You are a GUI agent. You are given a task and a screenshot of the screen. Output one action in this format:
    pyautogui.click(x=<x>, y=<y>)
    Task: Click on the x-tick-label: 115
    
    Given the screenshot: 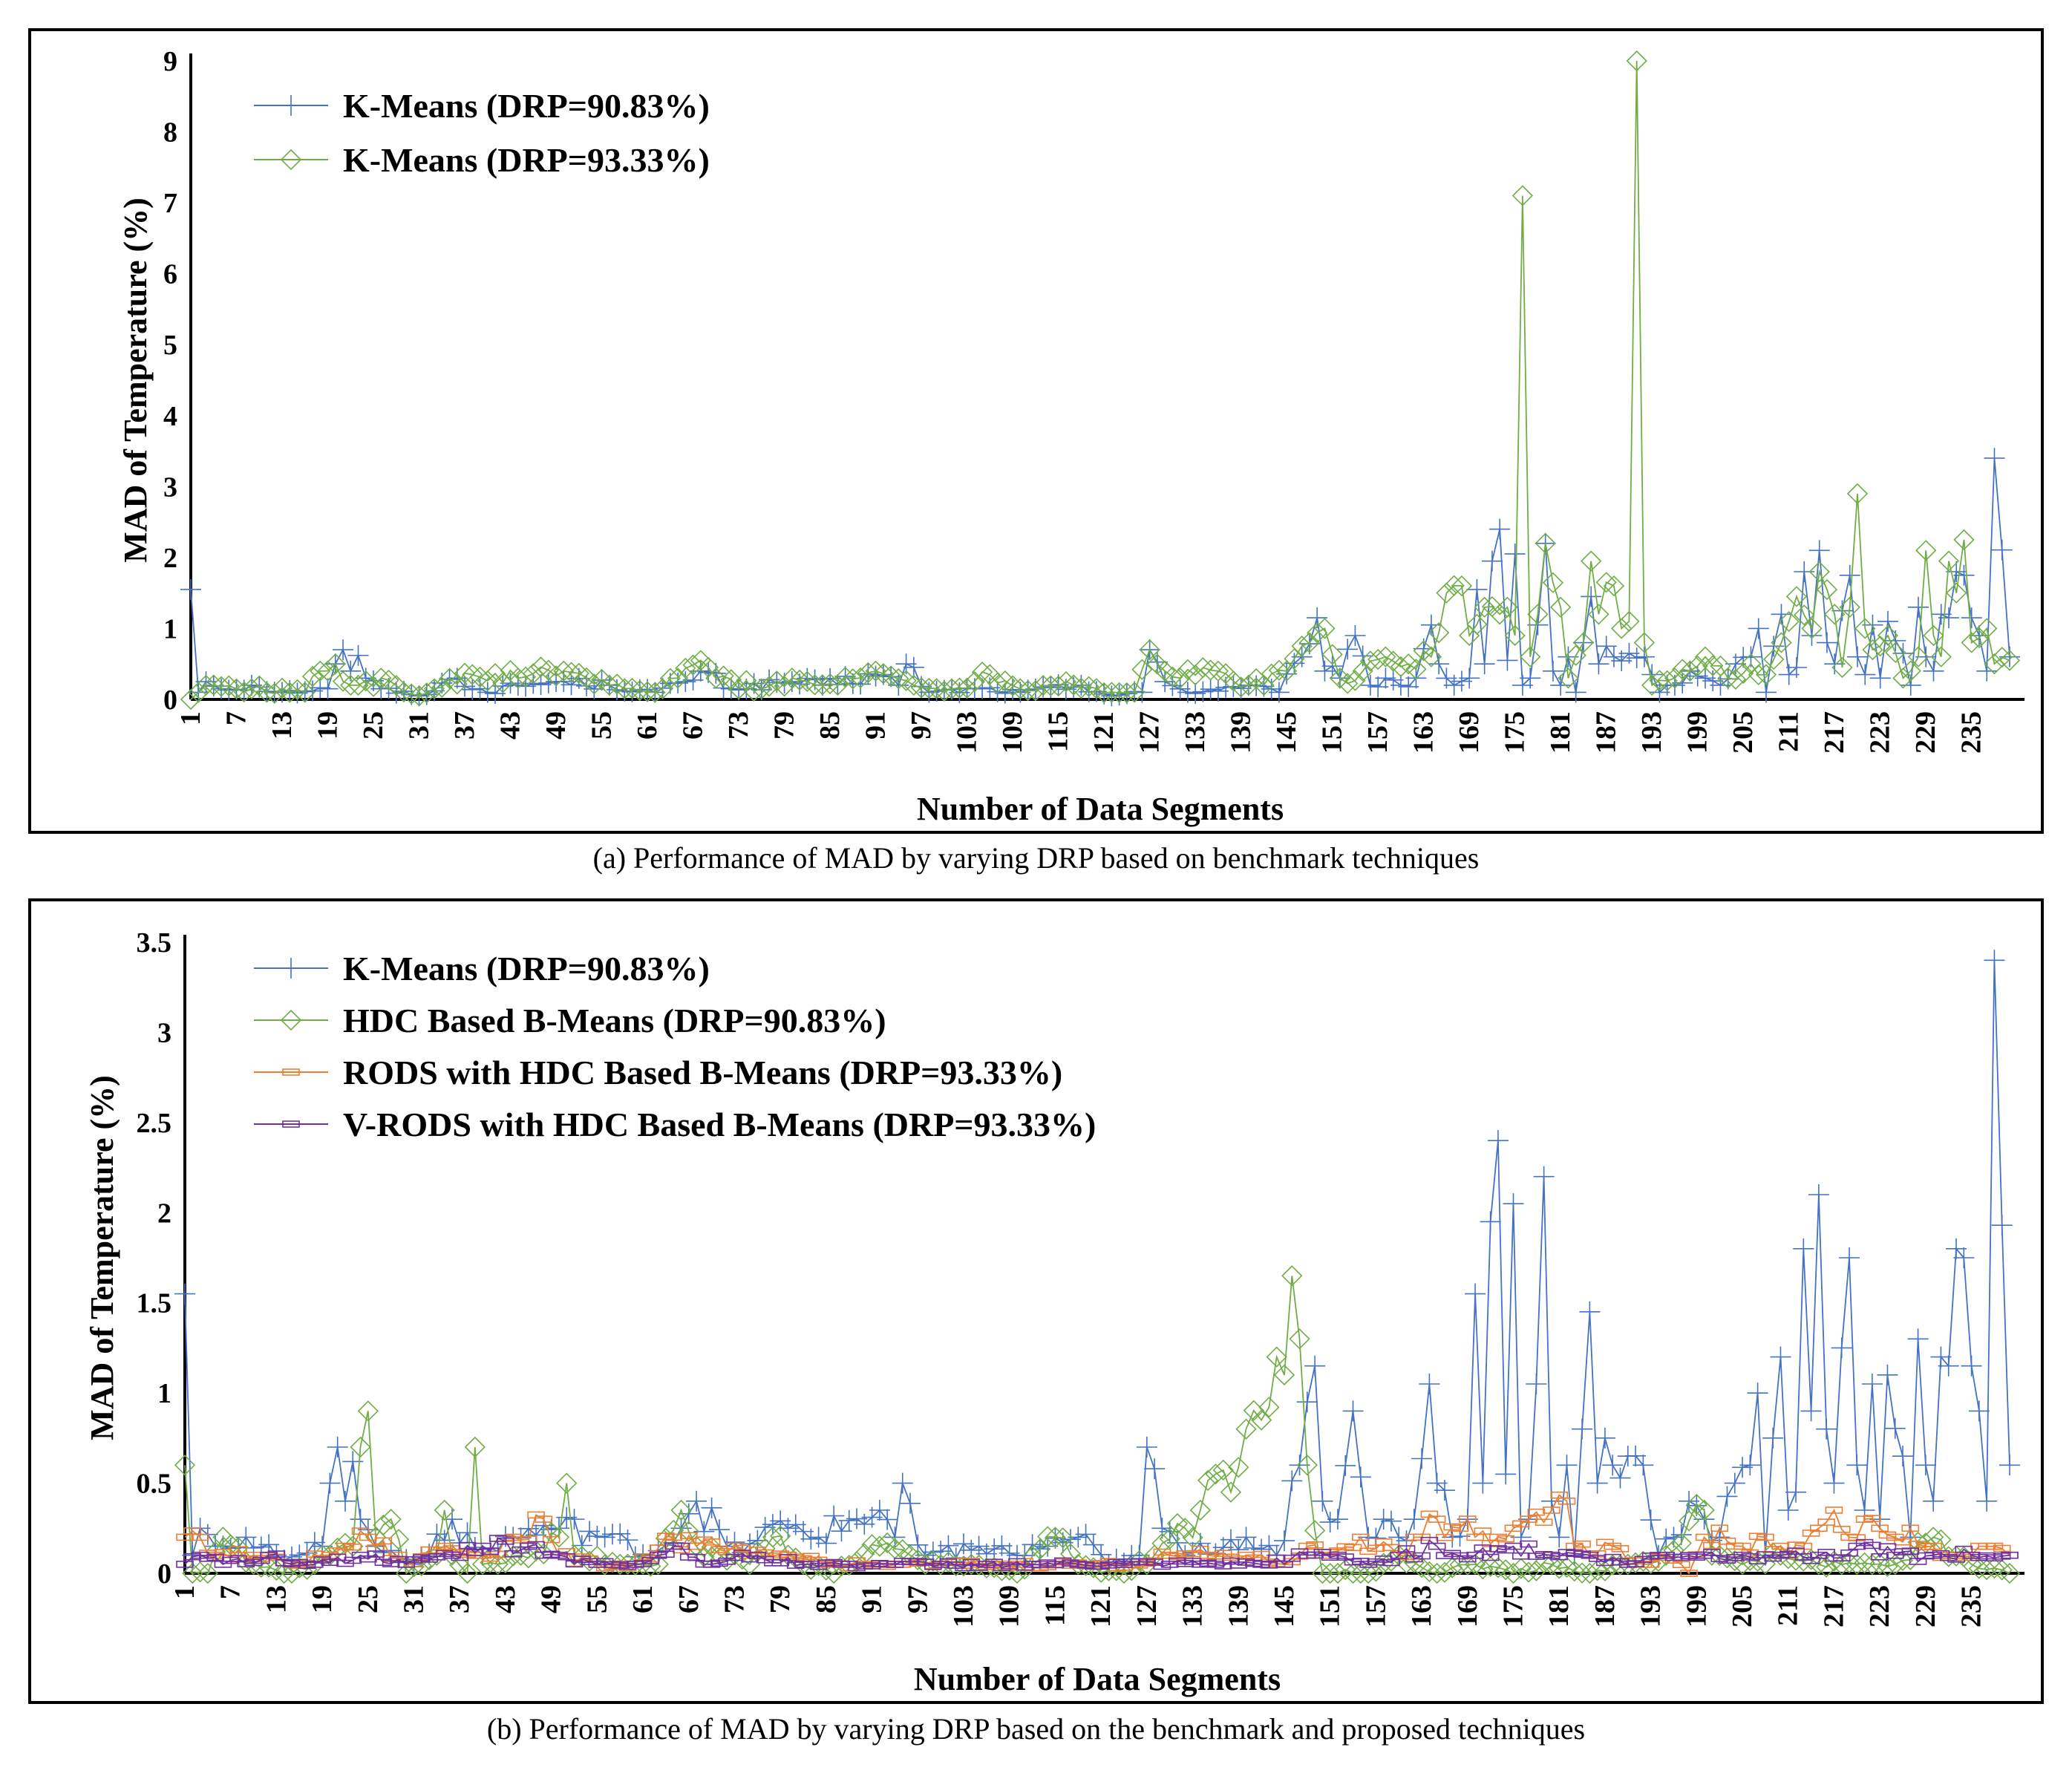 What is the action you would take?
    pyautogui.click(x=1058, y=731)
    